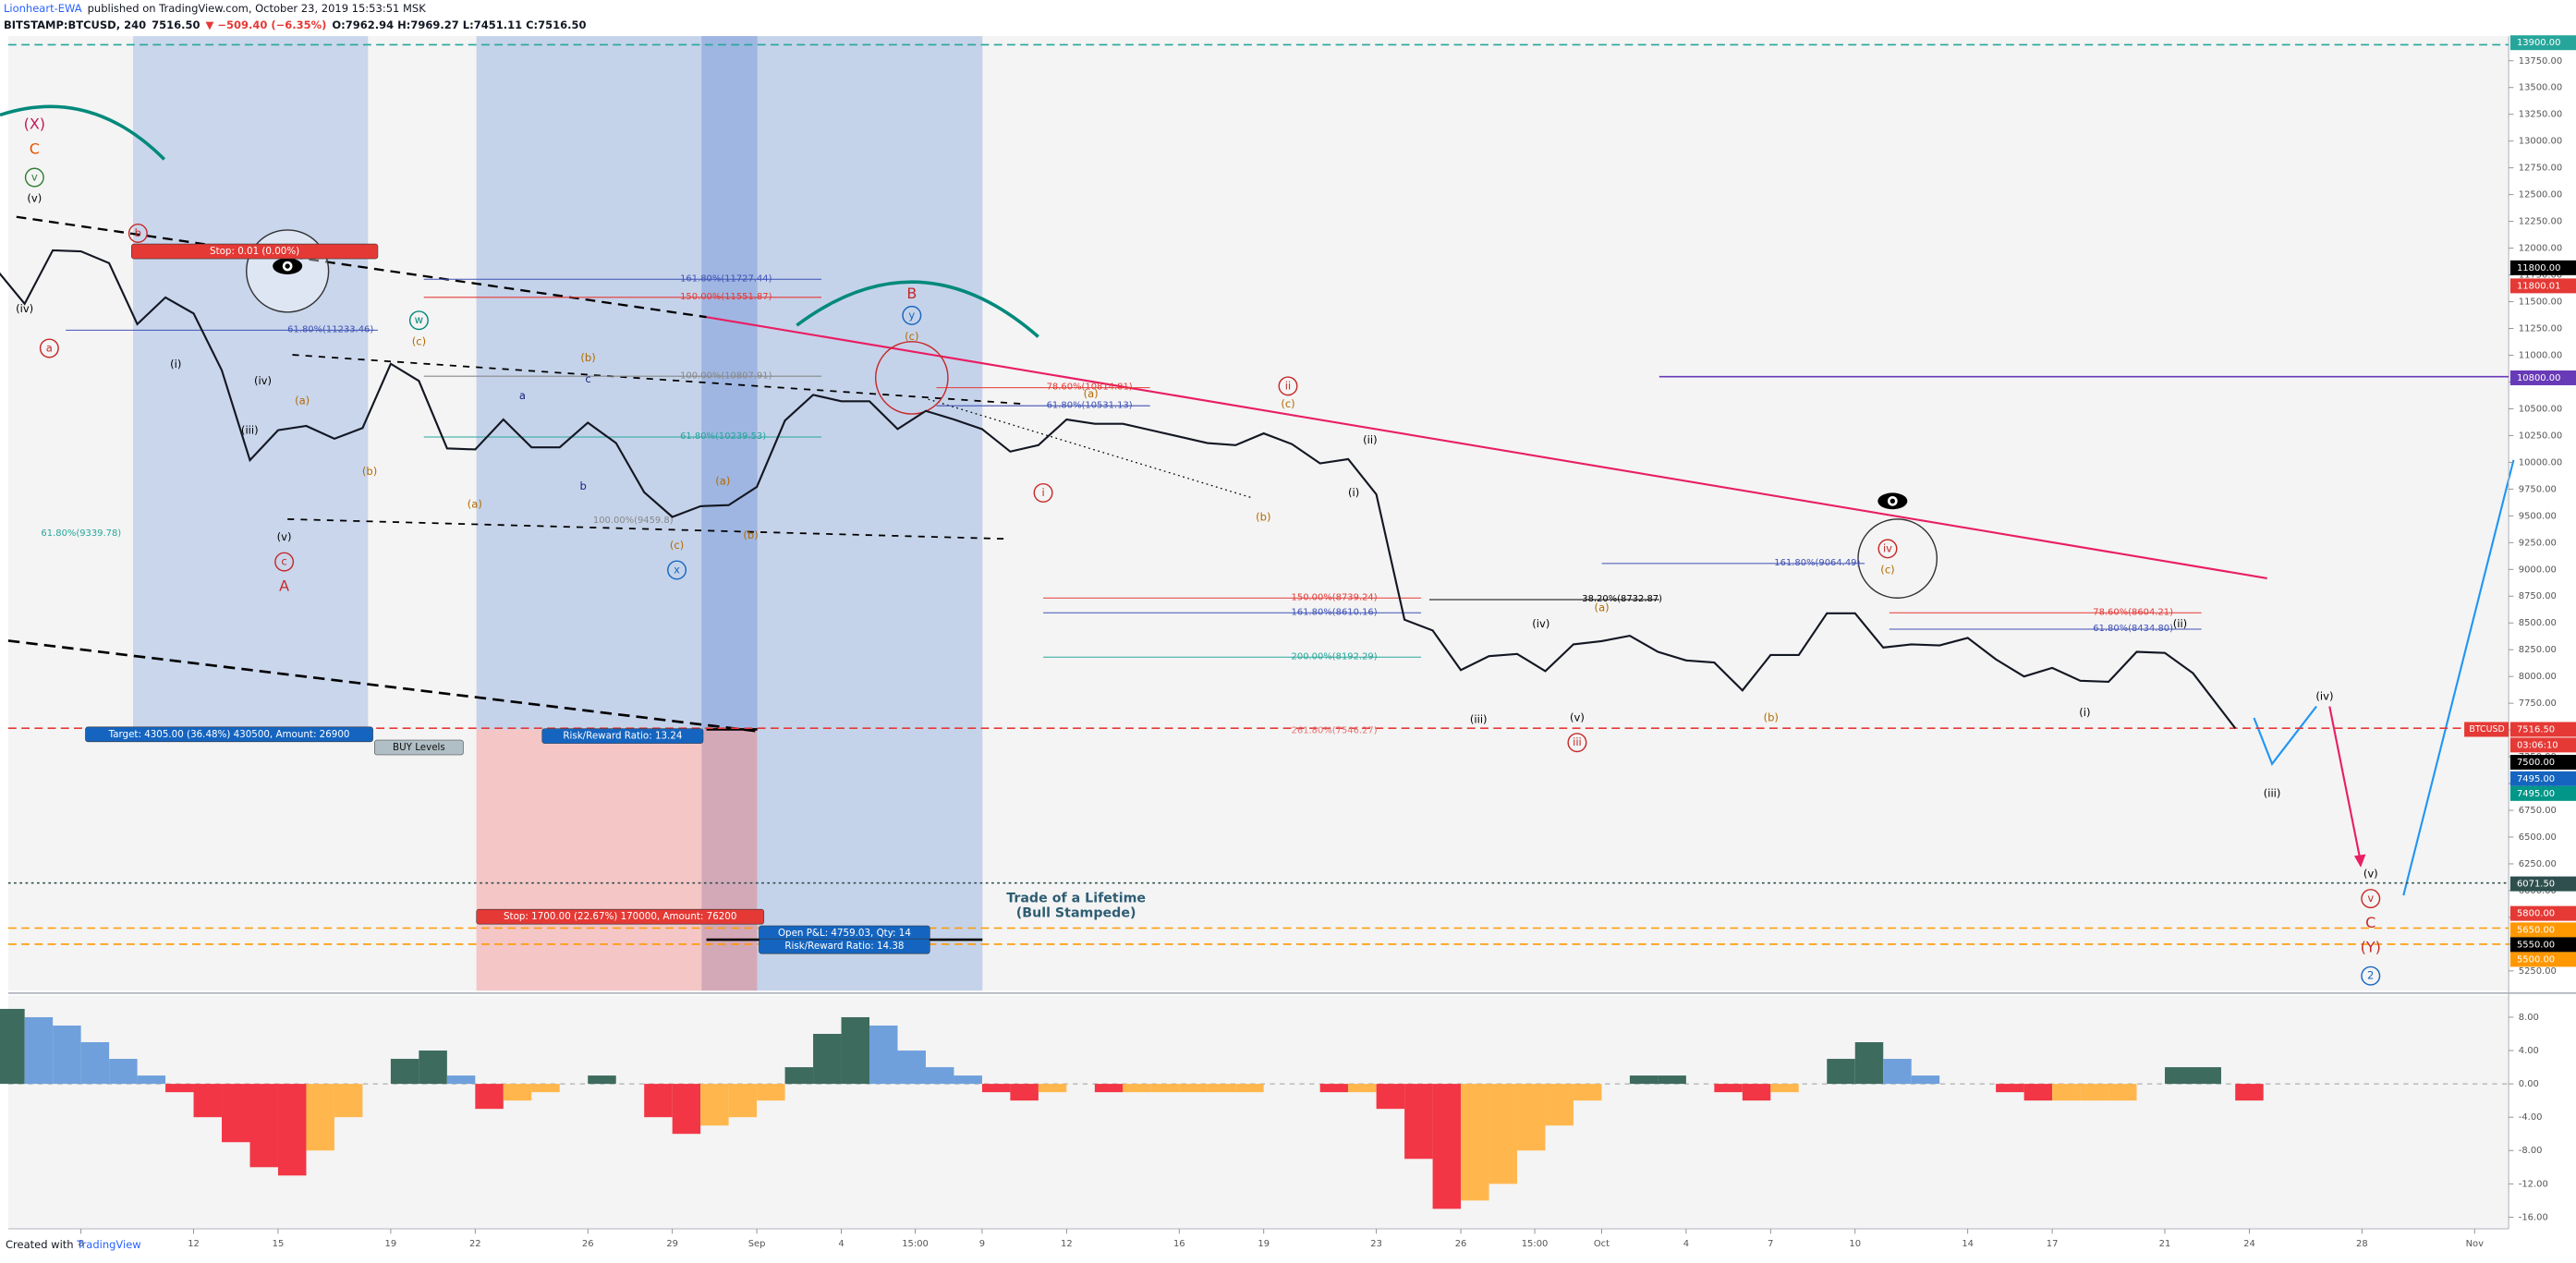 The height and width of the screenshot is (1263, 2576). Describe the element at coordinates (1076, 899) in the screenshot. I see `note: Trade of a Lifetime` at that location.